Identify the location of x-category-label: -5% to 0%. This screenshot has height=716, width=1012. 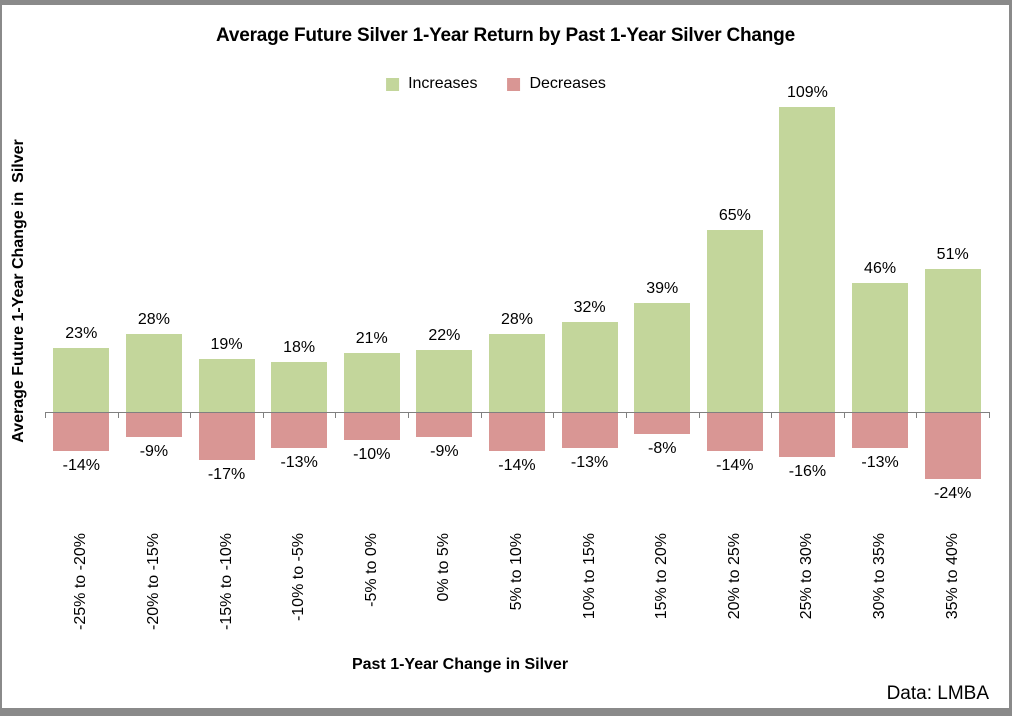
(371, 570).